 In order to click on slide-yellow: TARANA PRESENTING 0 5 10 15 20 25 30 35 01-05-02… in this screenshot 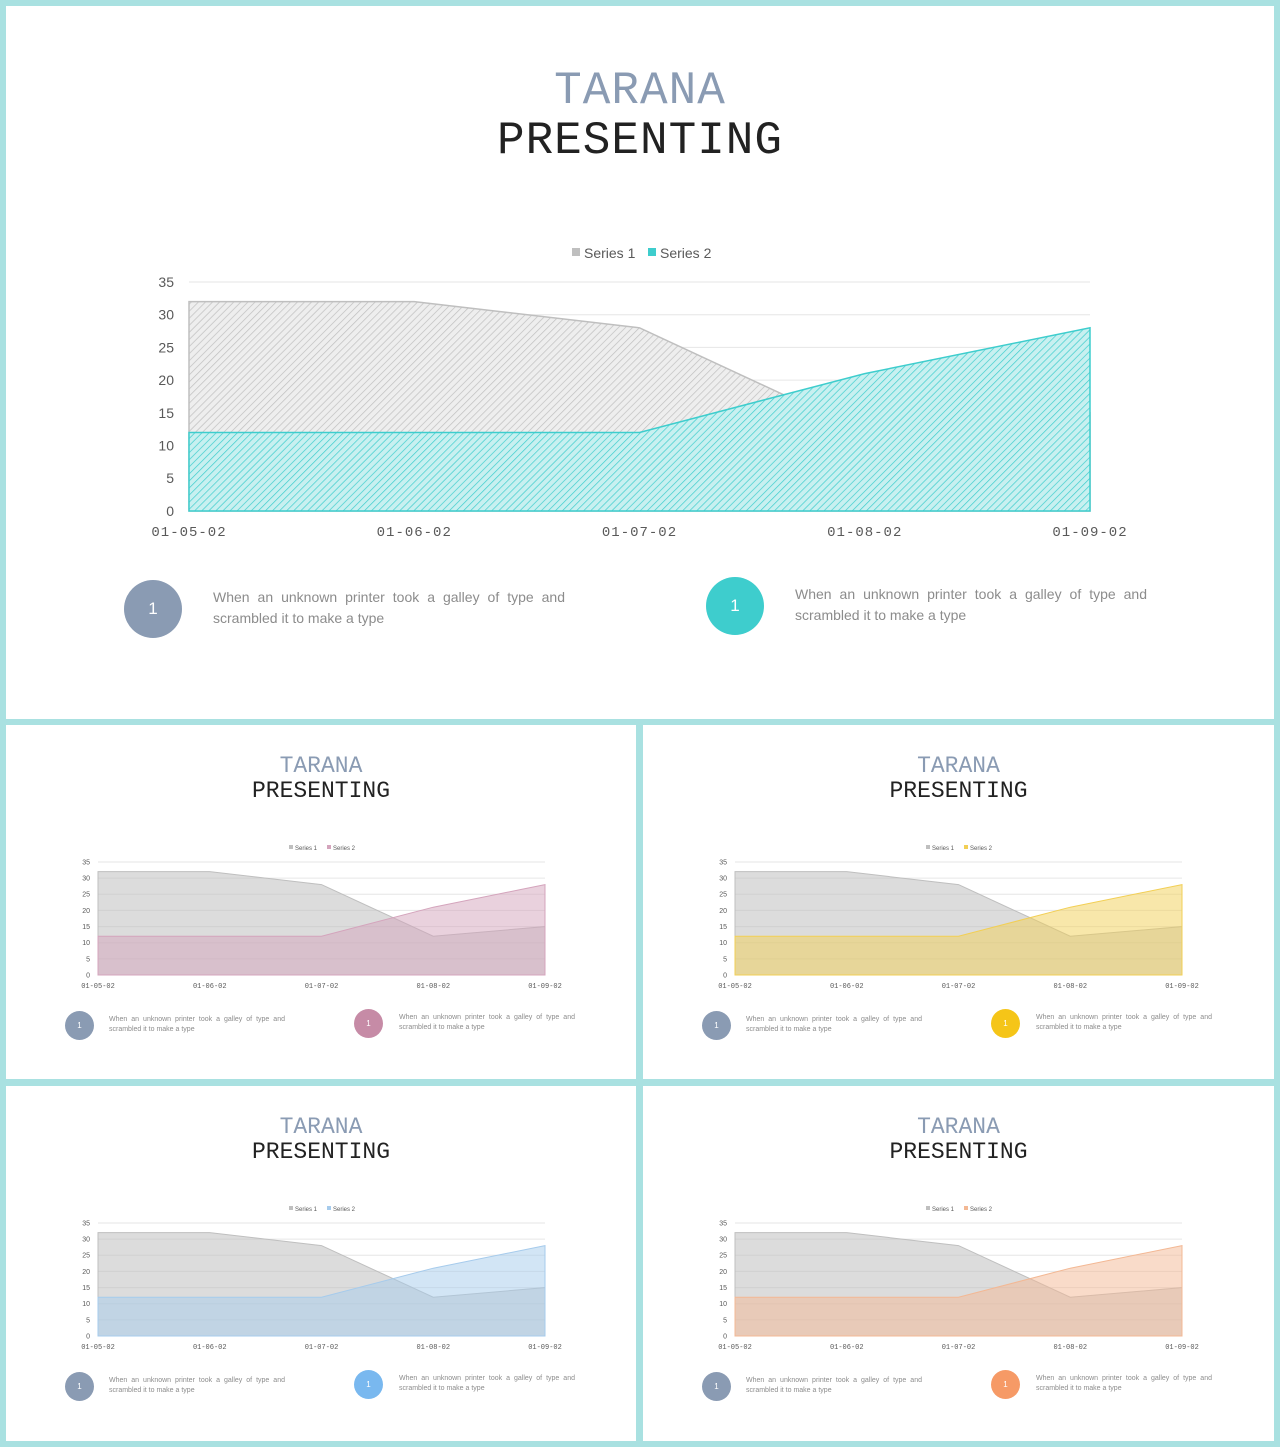, I will do `click(958, 902)`.